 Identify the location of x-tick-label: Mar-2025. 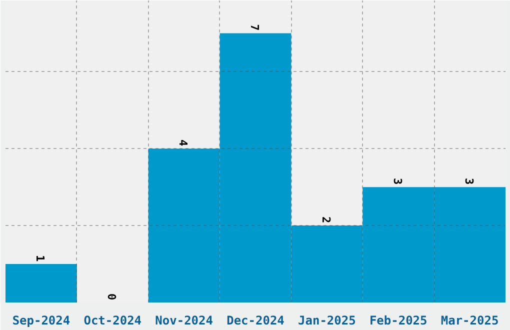
(469, 321).